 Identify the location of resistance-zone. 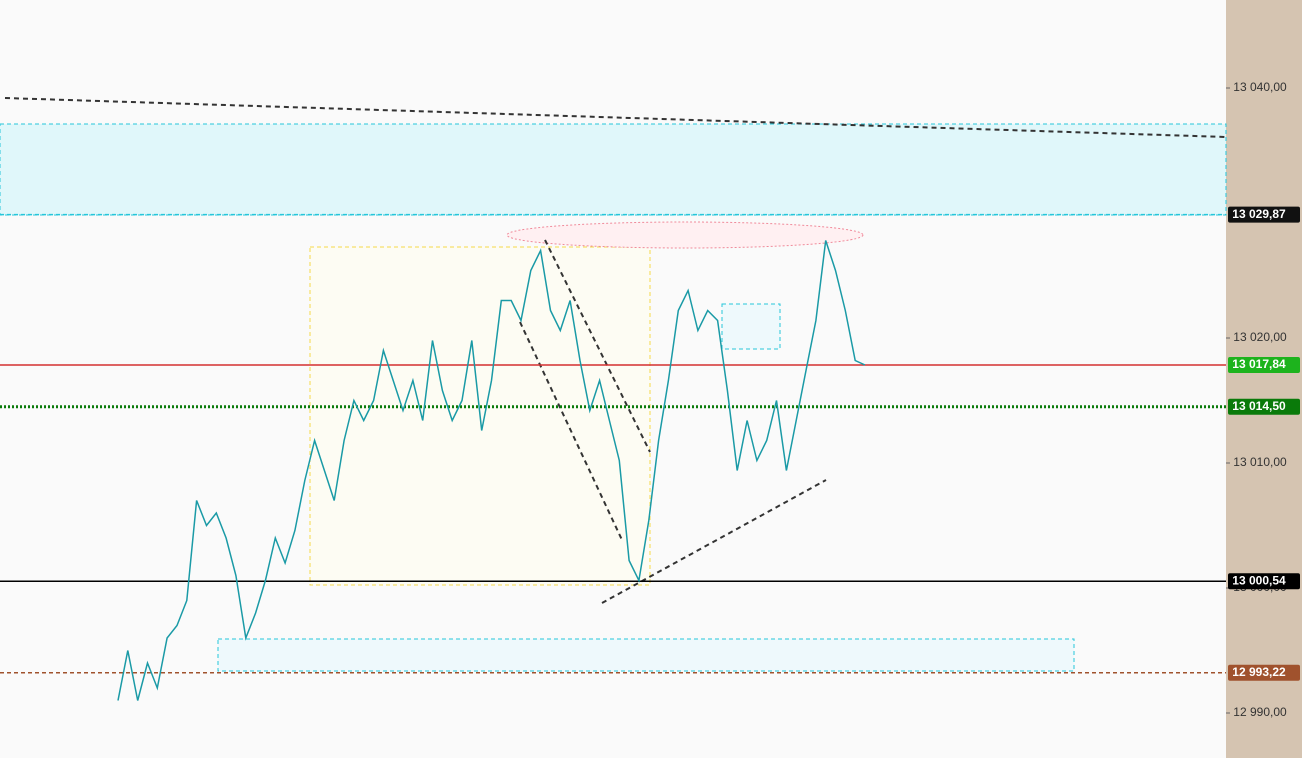
(613, 169).